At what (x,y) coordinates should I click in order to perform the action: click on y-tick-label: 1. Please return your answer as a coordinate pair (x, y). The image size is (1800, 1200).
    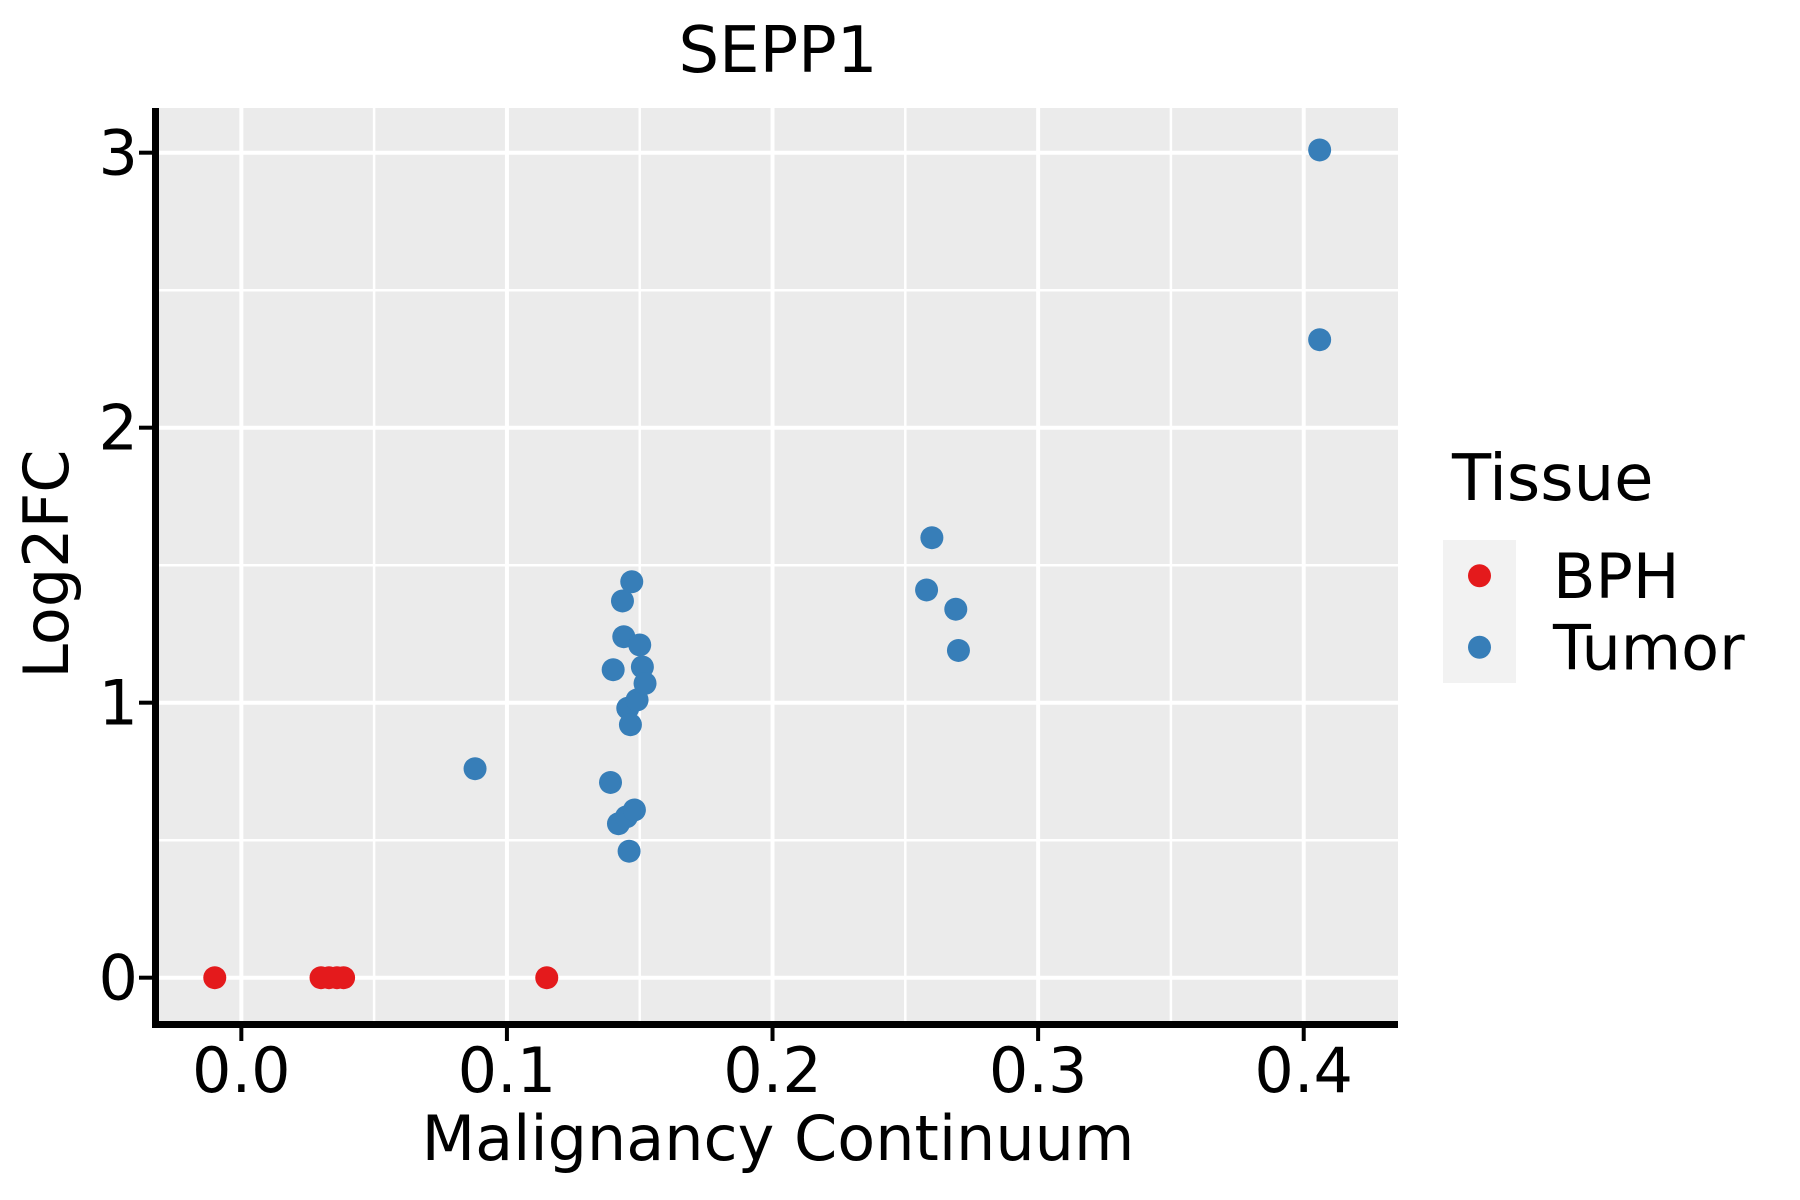
    Looking at the image, I should click on (118, 703).